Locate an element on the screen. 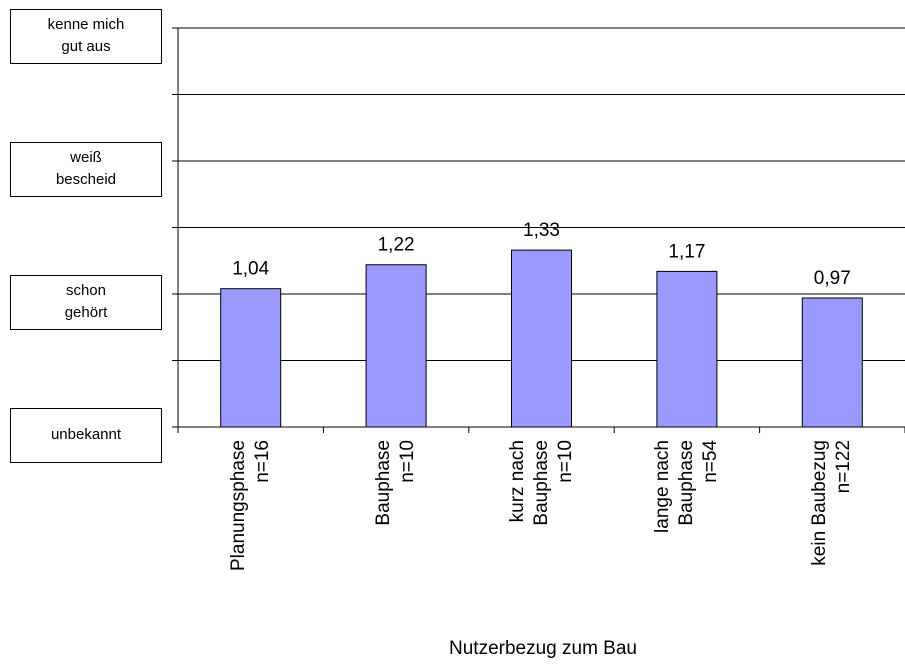 The image size is (905, 664). data-label: 1,04 is located at coordinates (250, 269).